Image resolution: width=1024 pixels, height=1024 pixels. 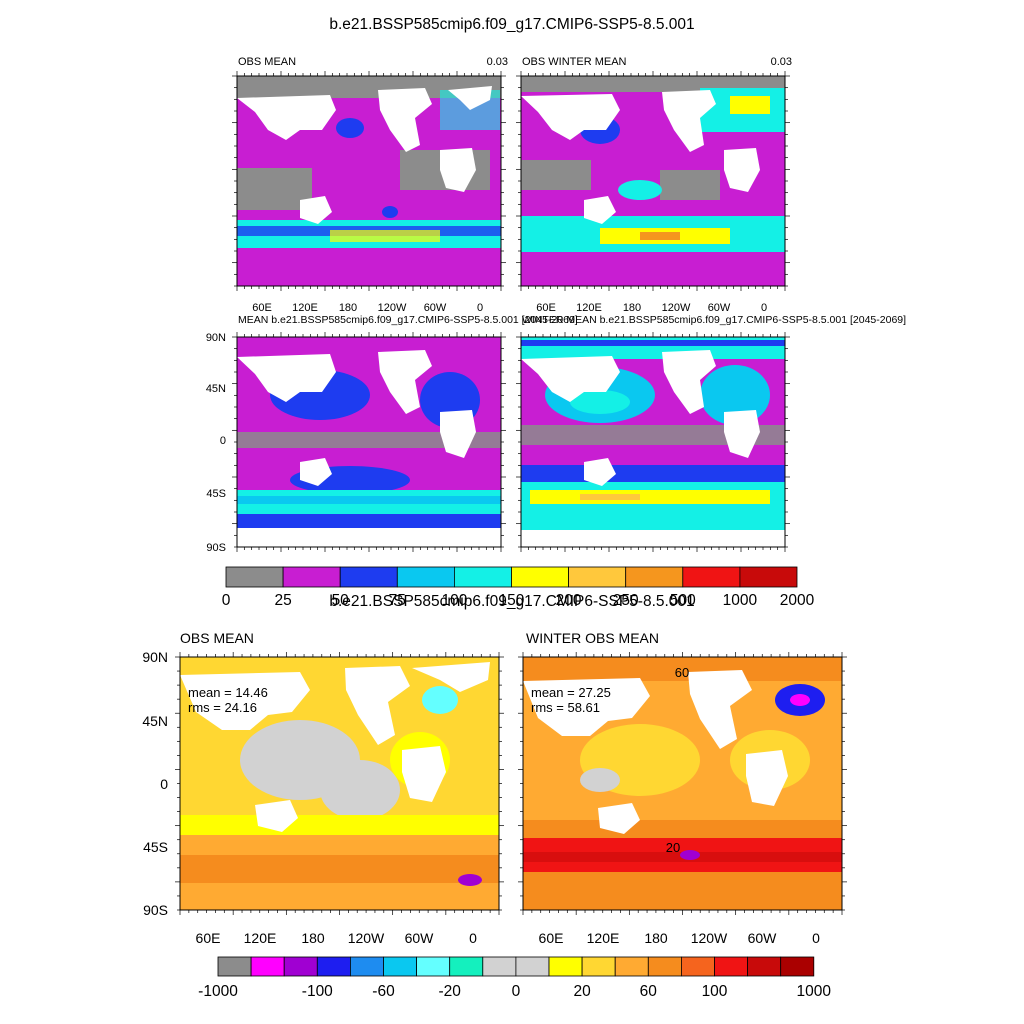 I want to click on colorbar-label: 50, so click(x=341, y=600).